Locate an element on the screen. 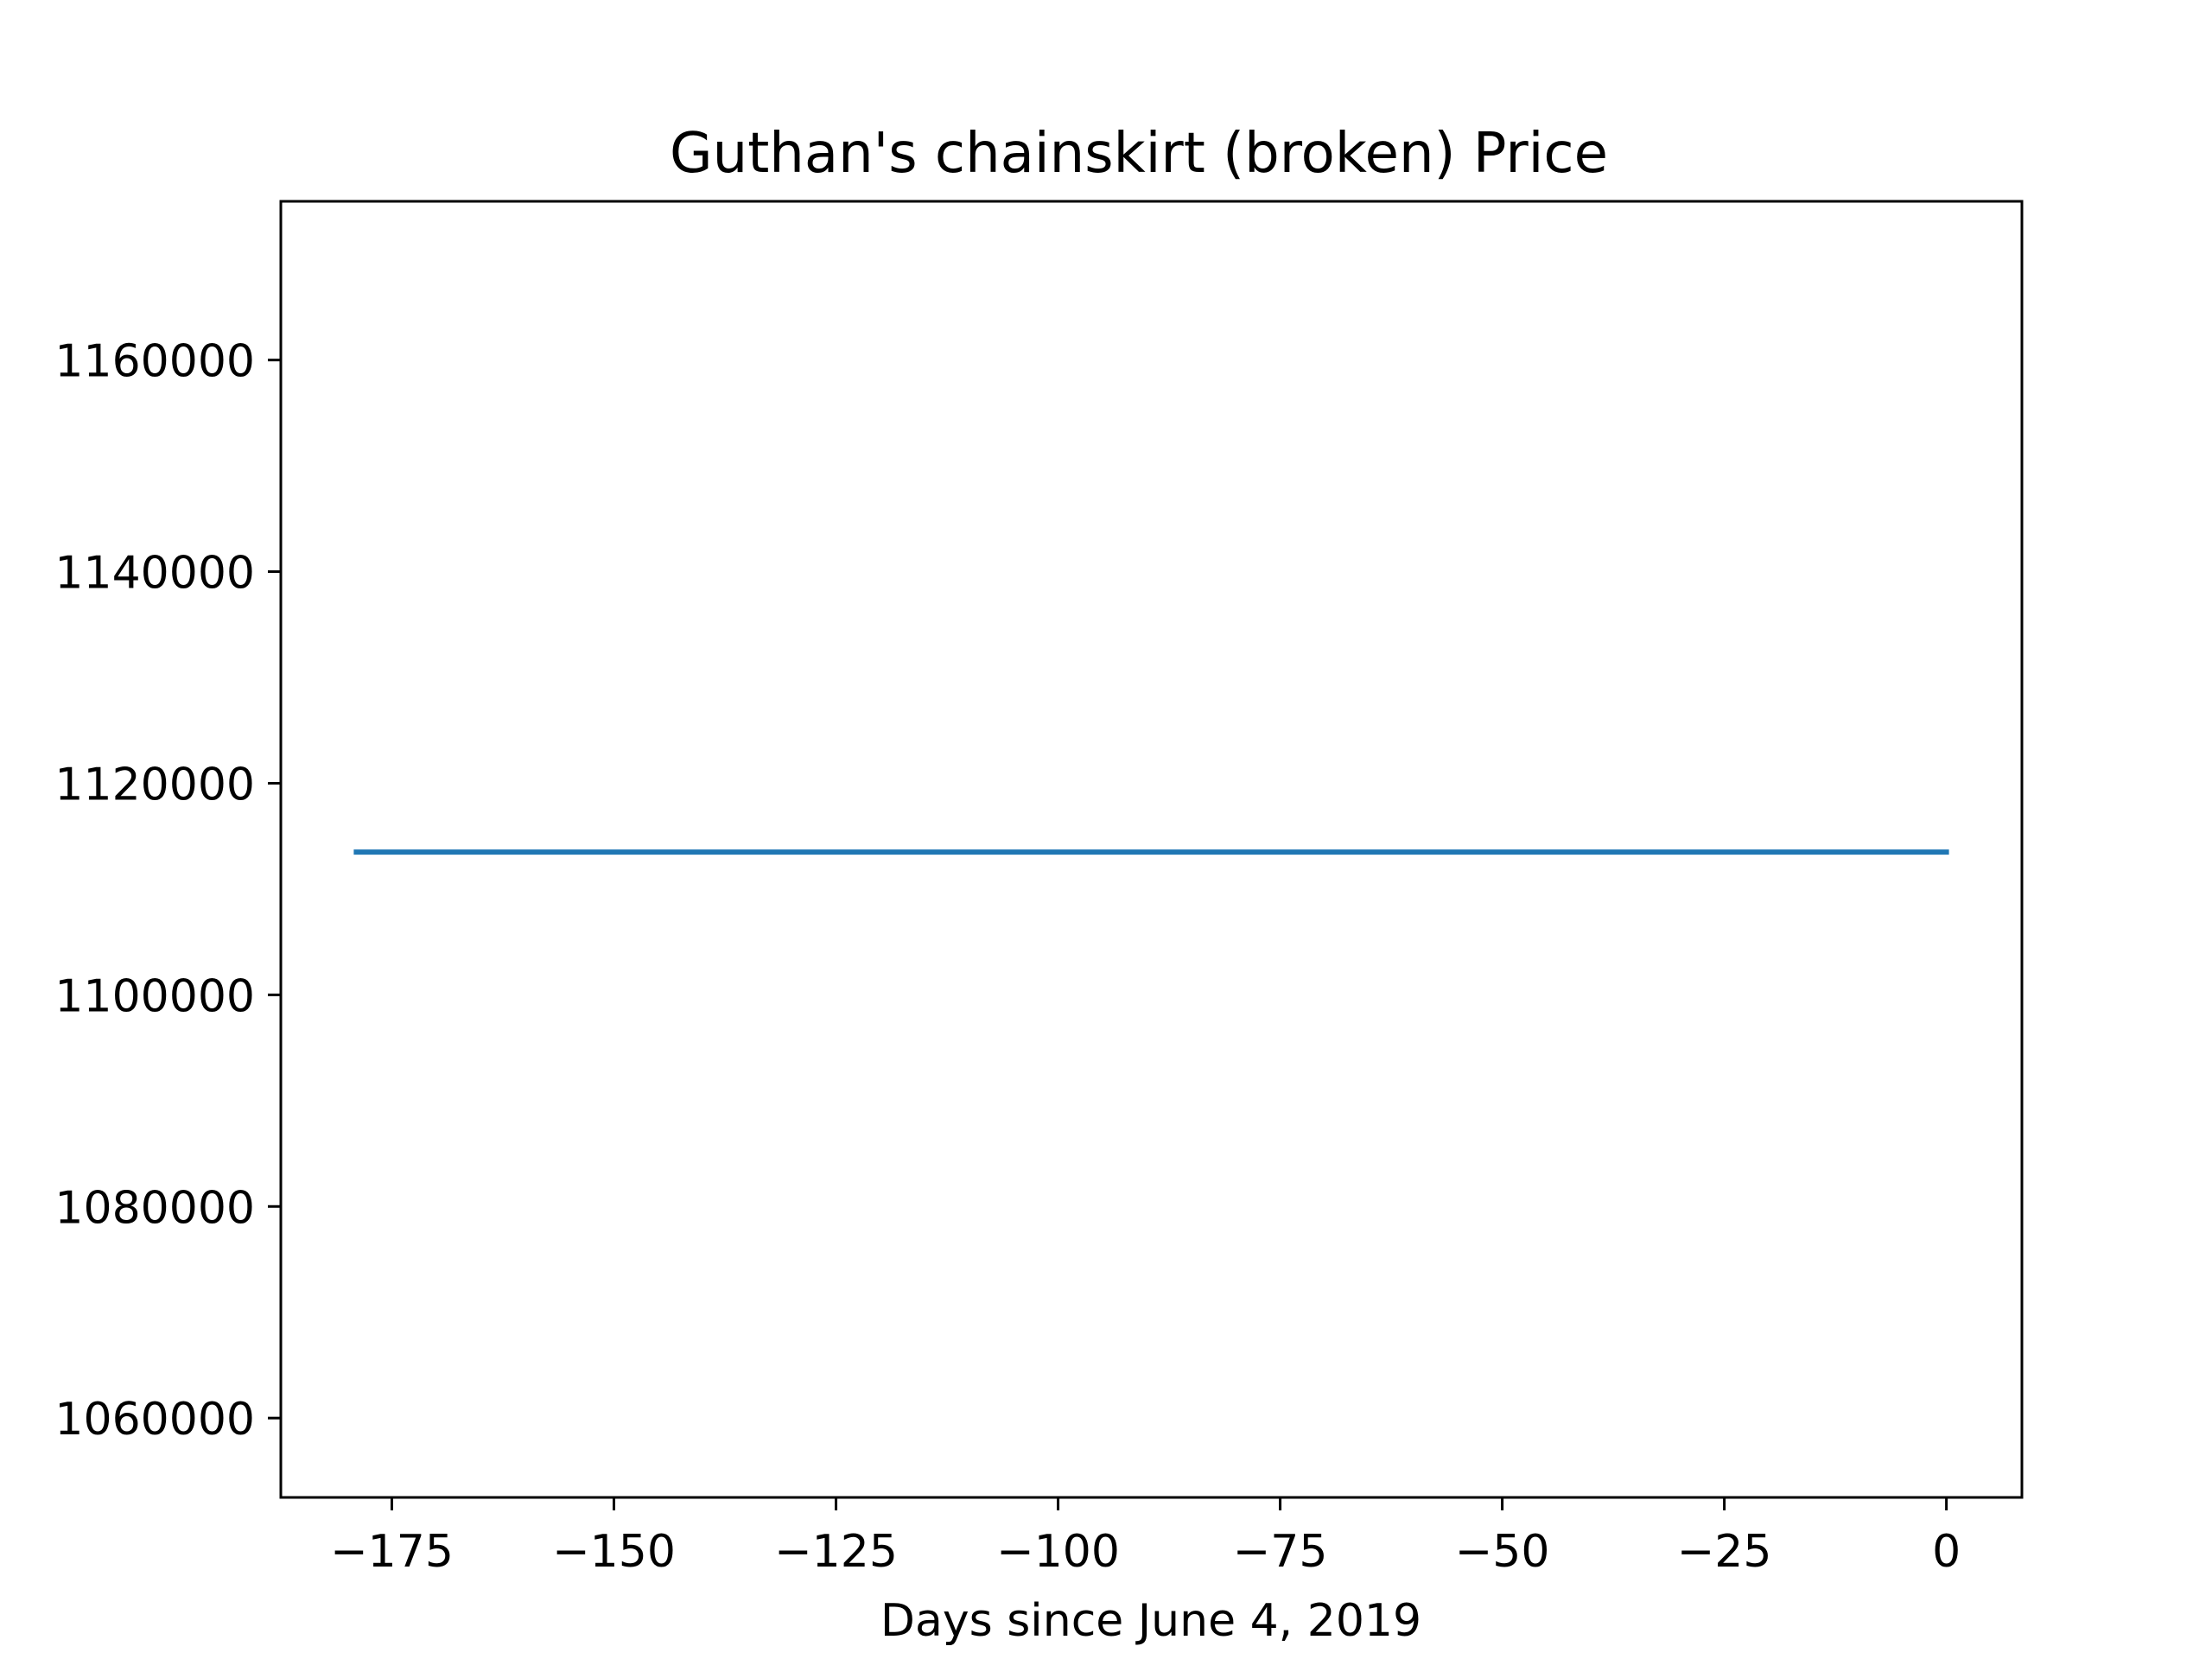 This screenshot has height=1659, width=2212. y-tick-label: 1080000 is located at coordinates (154, 1208).